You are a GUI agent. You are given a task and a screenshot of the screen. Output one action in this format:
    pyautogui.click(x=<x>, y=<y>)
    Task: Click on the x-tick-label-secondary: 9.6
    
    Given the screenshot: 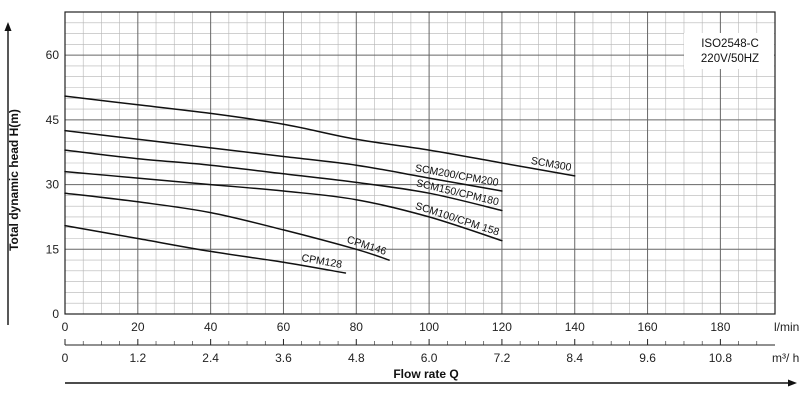 What is the action you would take?
    pyautogui.click(x=647, y=358)
    